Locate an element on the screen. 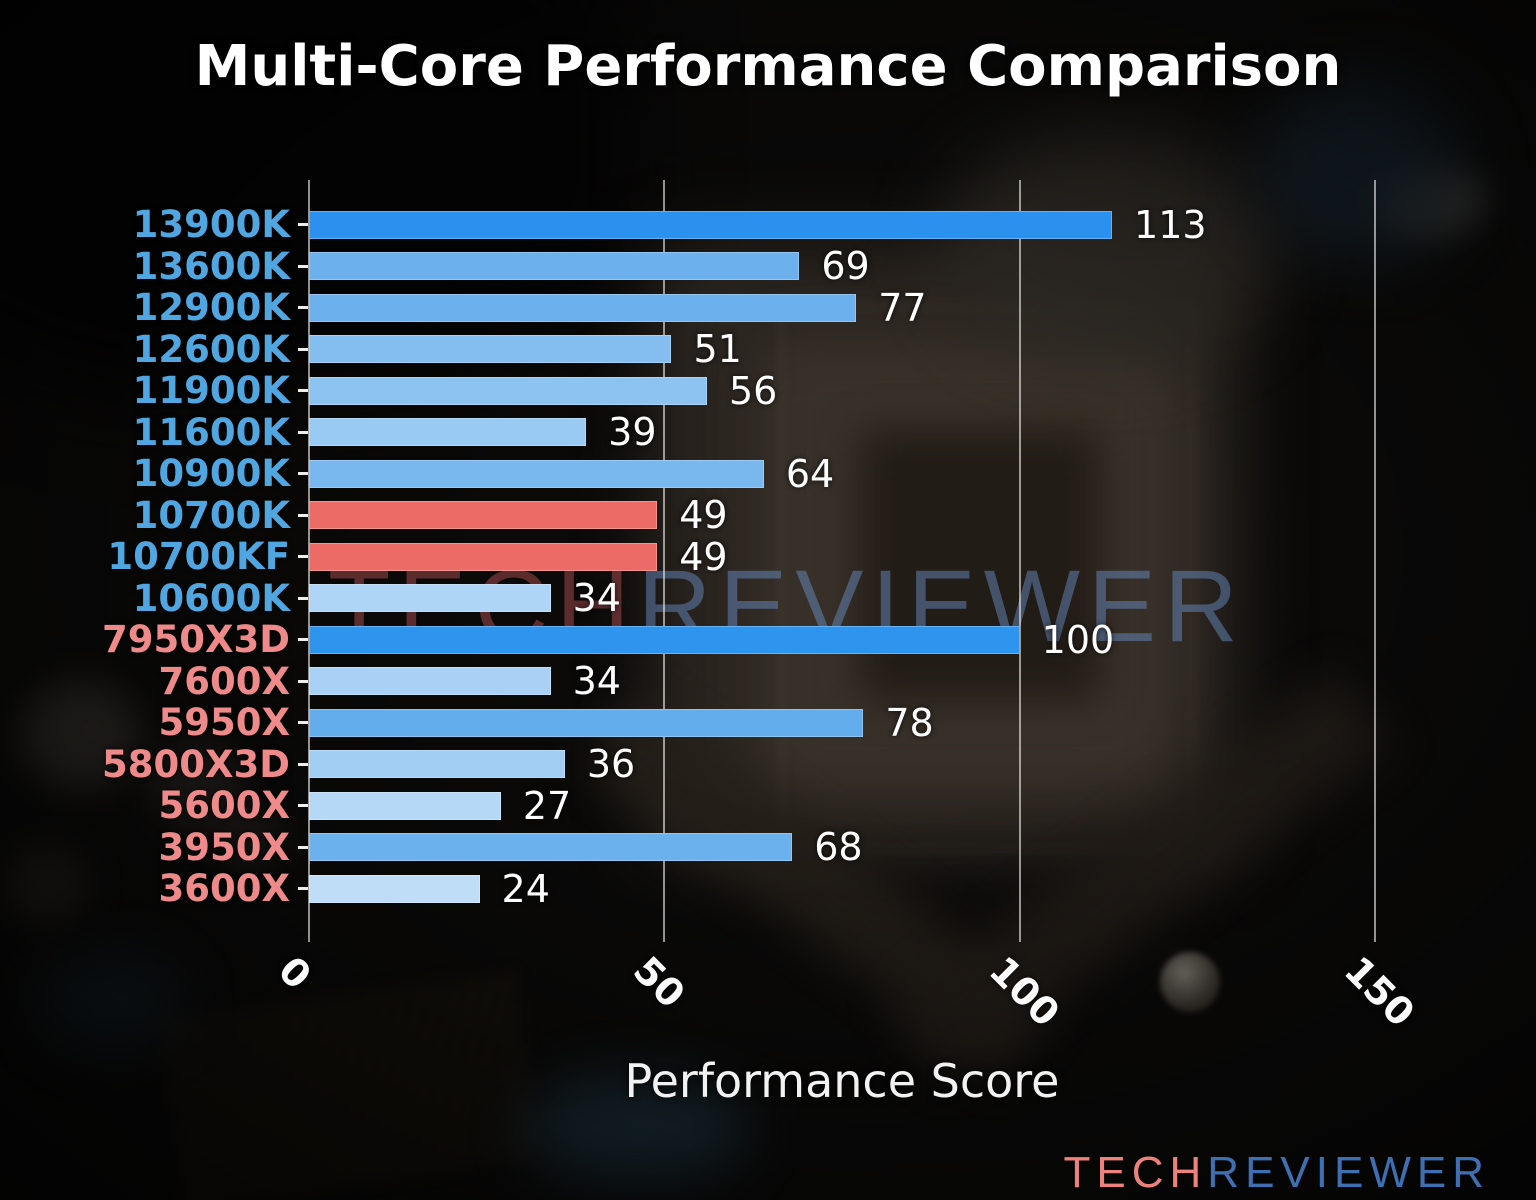 The image size is (1536, 1200). category-label: 13900K is located at coordinates (211, 225).